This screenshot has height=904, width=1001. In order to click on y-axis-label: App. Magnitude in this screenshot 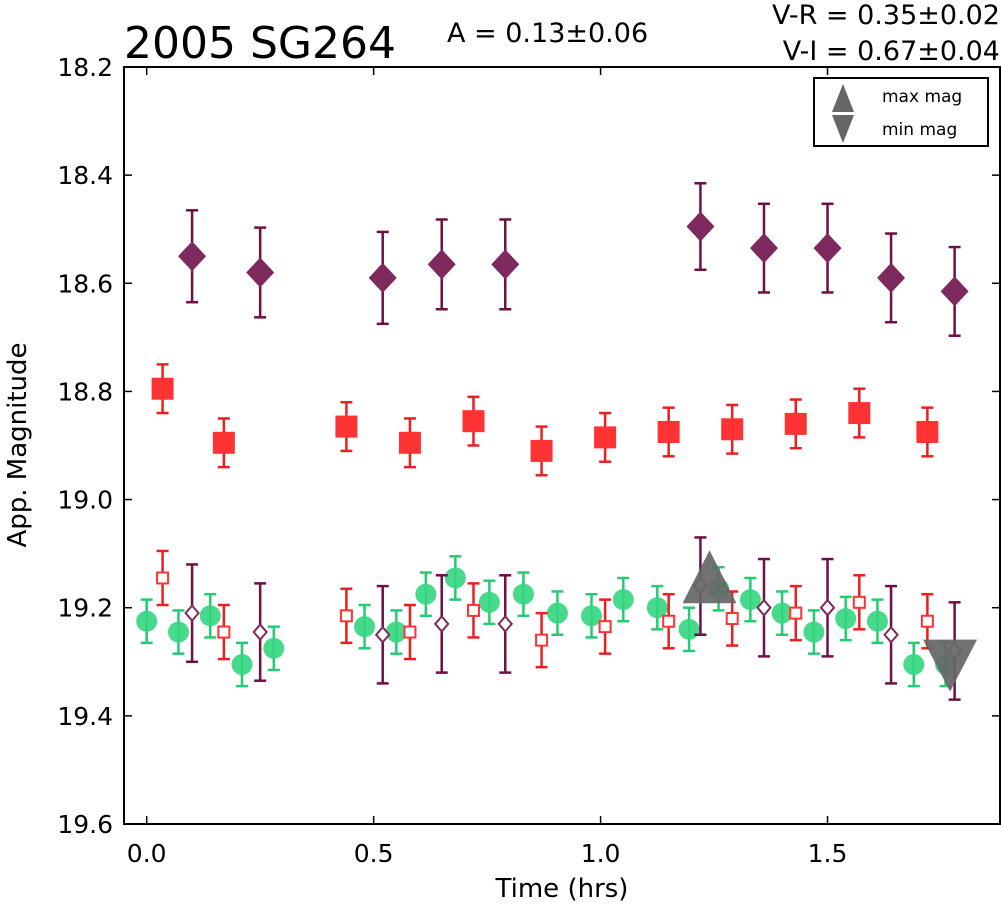, I will do `click(18, 444)`.